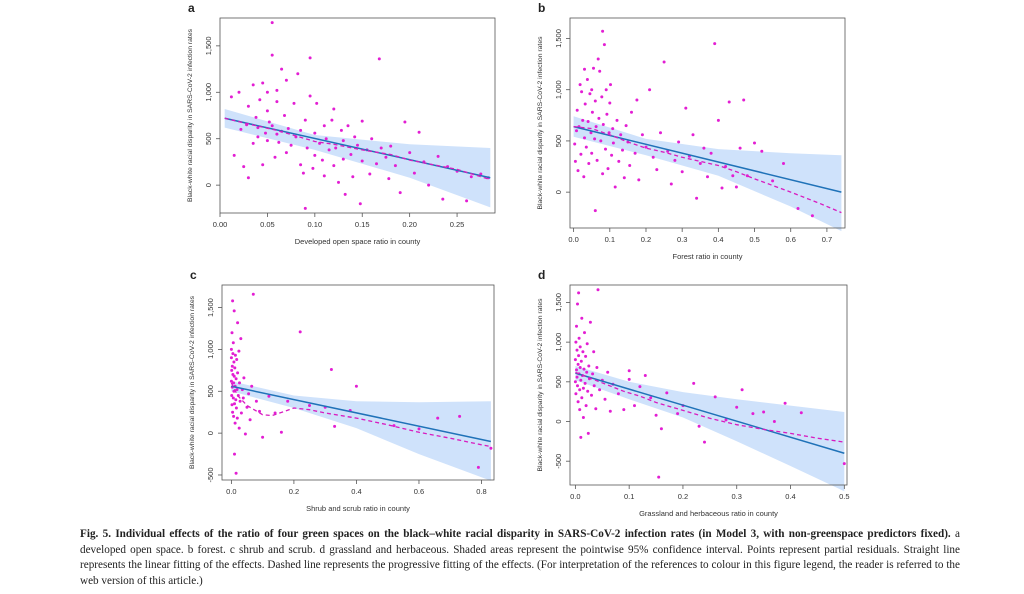 The height and width of the screenshot is (594, 1024). Describe the element at coordinates (558, 141) in the screenshot. I see `y-tick-label: 500` at that location.